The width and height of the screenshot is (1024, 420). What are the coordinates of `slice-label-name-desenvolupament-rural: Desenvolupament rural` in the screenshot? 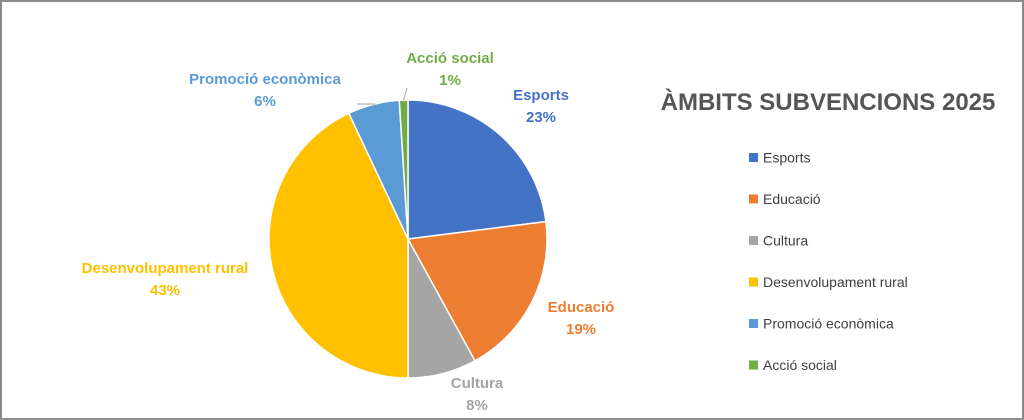 It's located at (165, 268).